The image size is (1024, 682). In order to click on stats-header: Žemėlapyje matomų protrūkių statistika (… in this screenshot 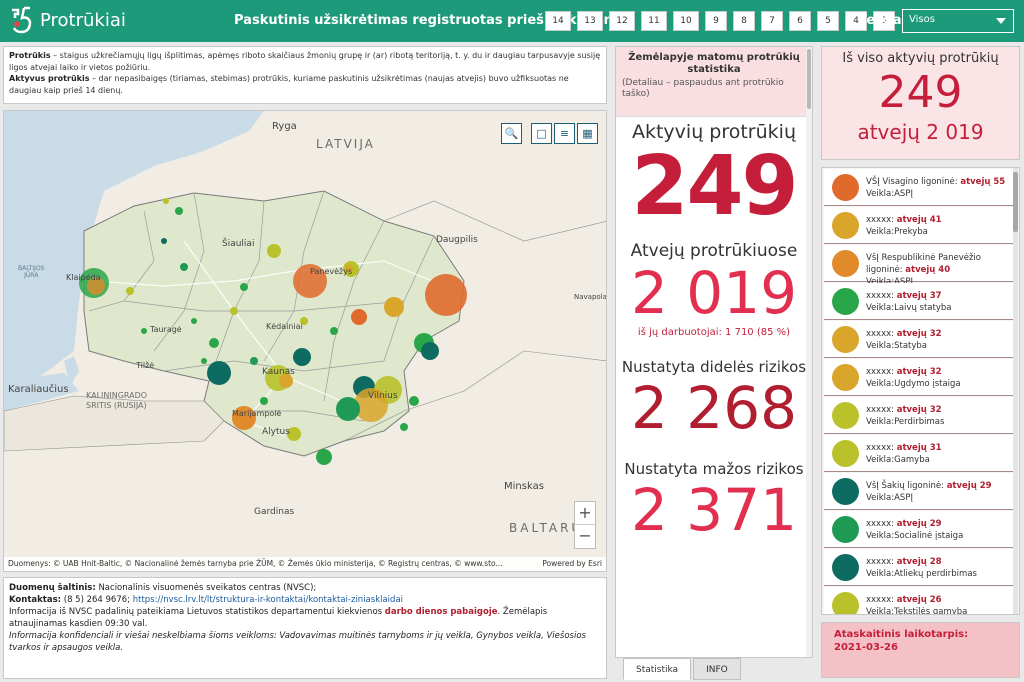, I will do `click(714, 82)`.